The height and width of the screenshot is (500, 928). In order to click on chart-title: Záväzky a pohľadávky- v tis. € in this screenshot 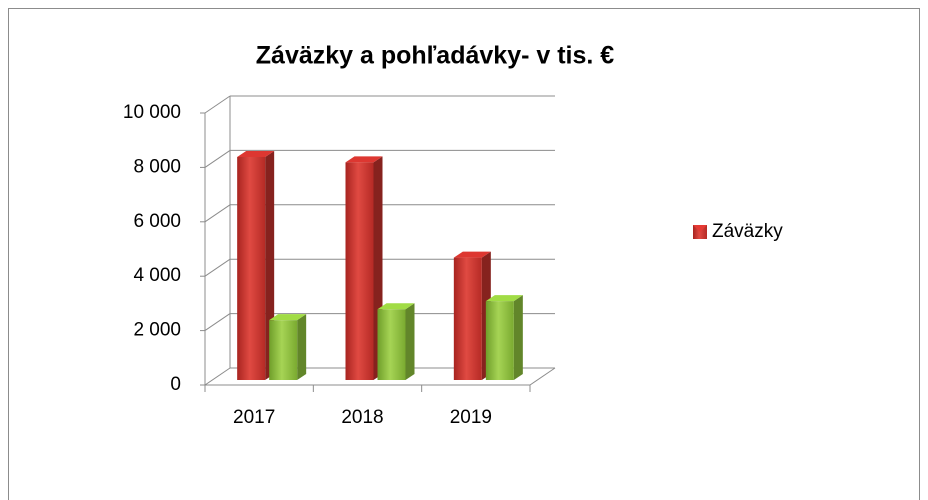, I will do `click(435, 56)`.